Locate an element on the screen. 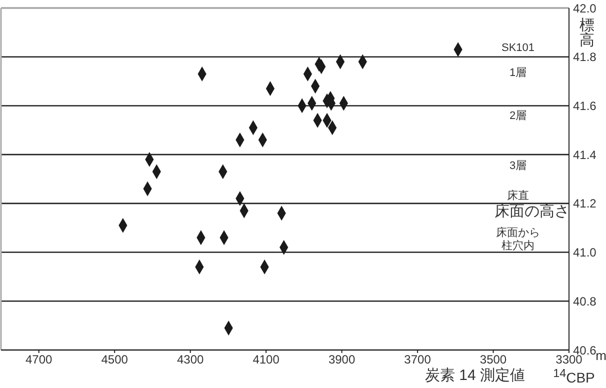 The image size is (606, 388). x-tick-label: 4300 is located at coordinates (190, 359).